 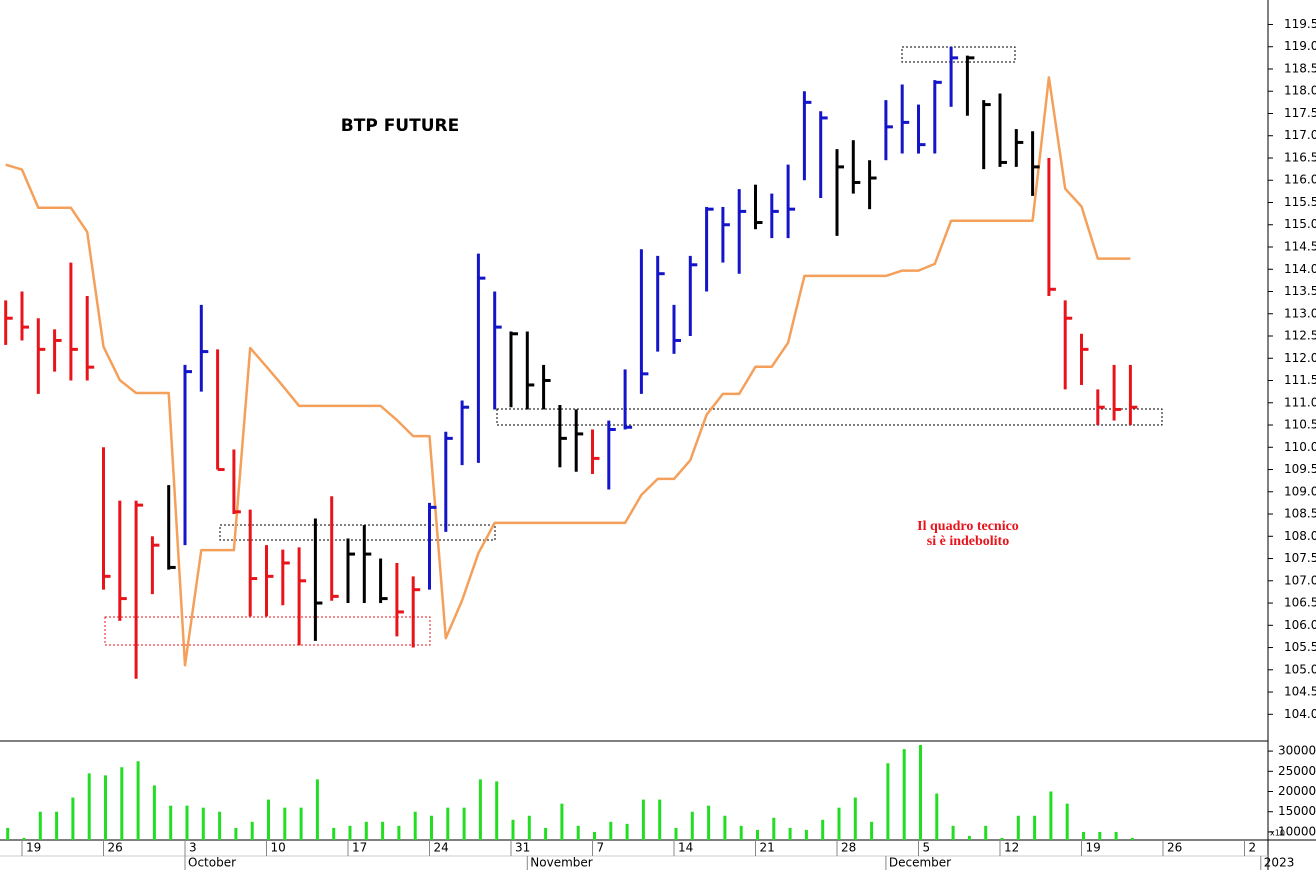 I want to click on y2-tick-label: 30000, so click(x=1297, y=751).